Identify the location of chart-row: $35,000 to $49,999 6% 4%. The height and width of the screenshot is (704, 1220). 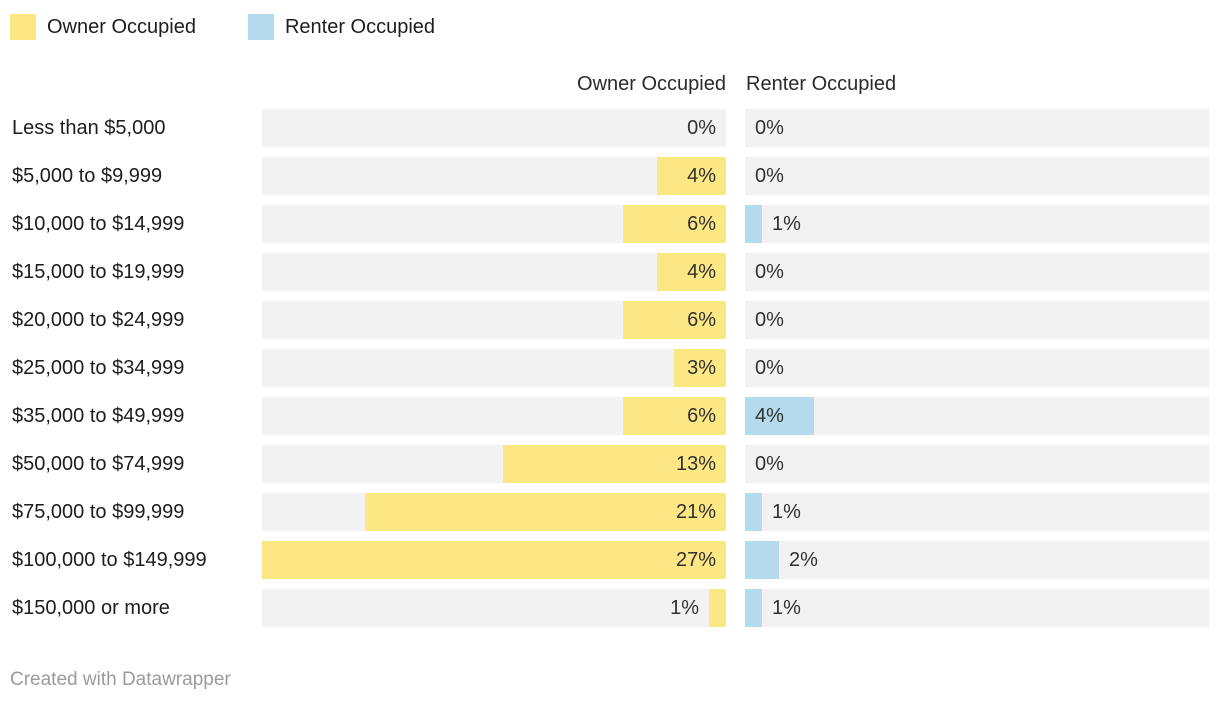
(610, 416).